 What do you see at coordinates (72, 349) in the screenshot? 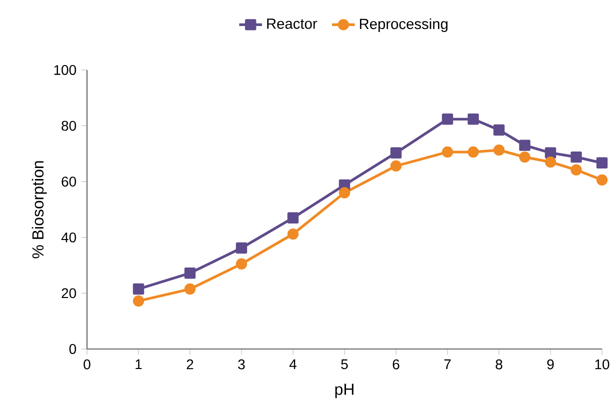
I see `y-tick-label: 0` at bounding box center [72, 349].